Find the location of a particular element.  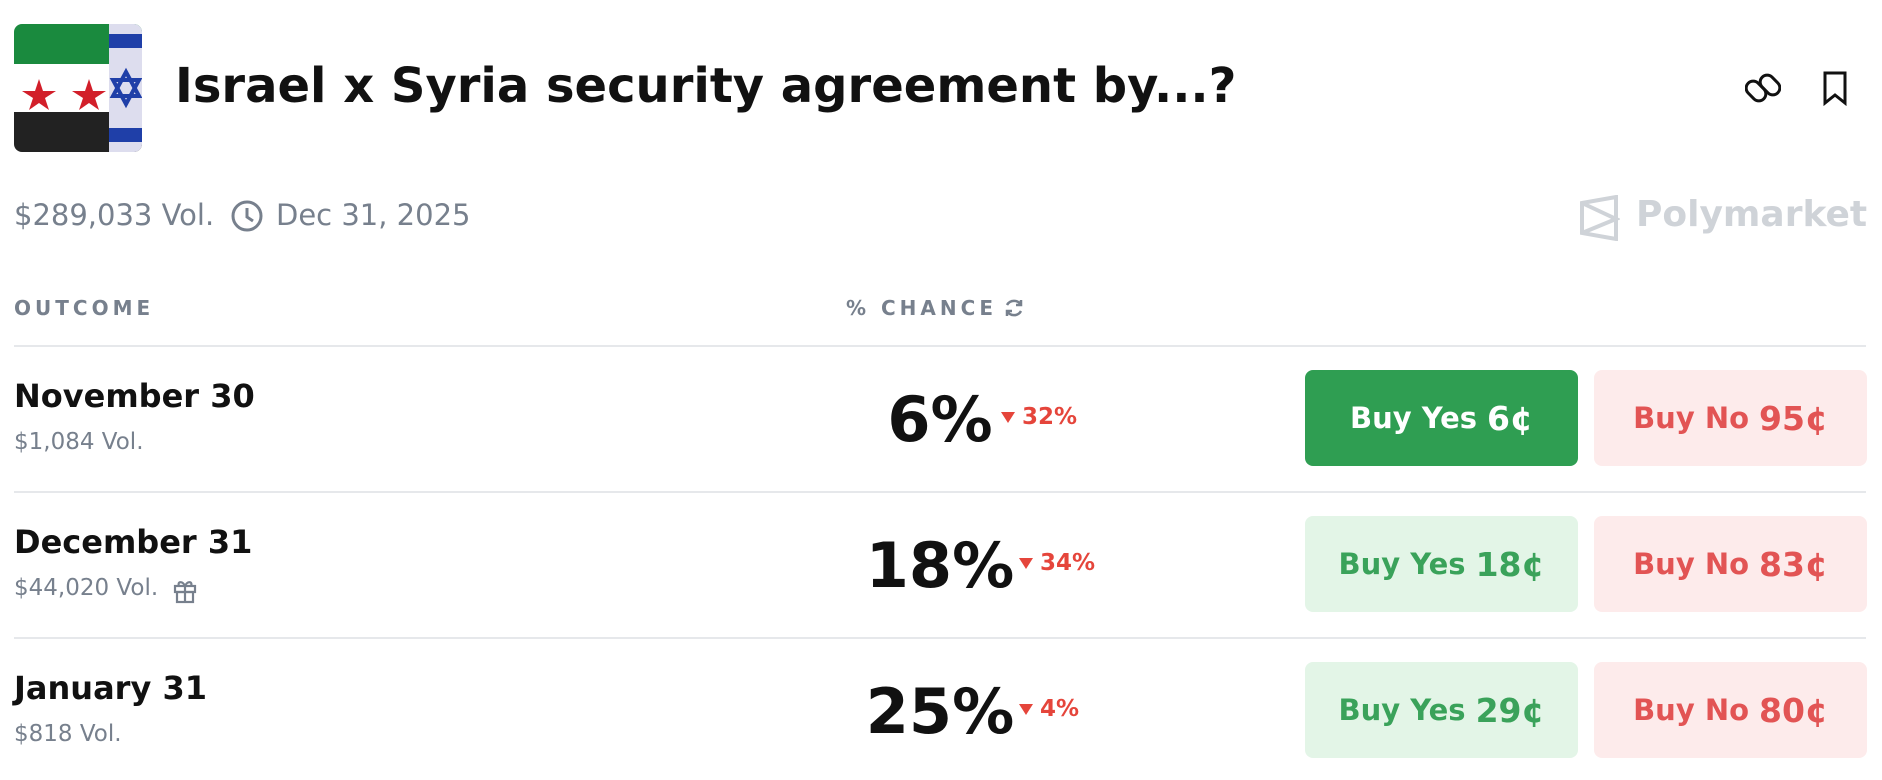

change: 4% is located at coordinates (1048, 709).